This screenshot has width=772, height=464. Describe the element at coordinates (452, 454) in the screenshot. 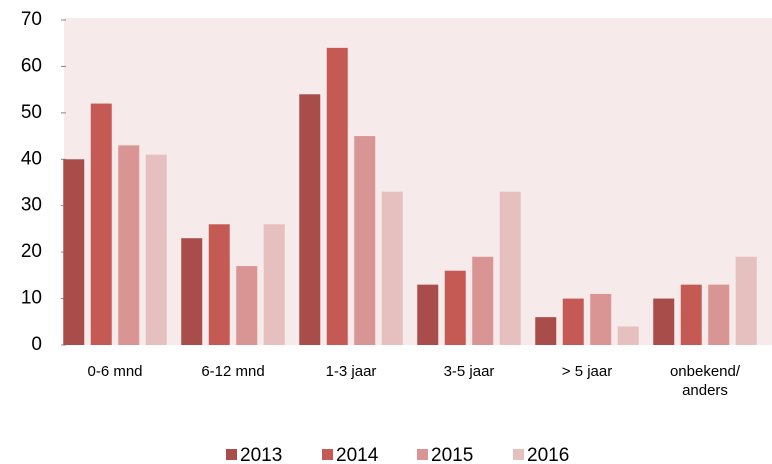

I see `legend-label: 2015` at that location.